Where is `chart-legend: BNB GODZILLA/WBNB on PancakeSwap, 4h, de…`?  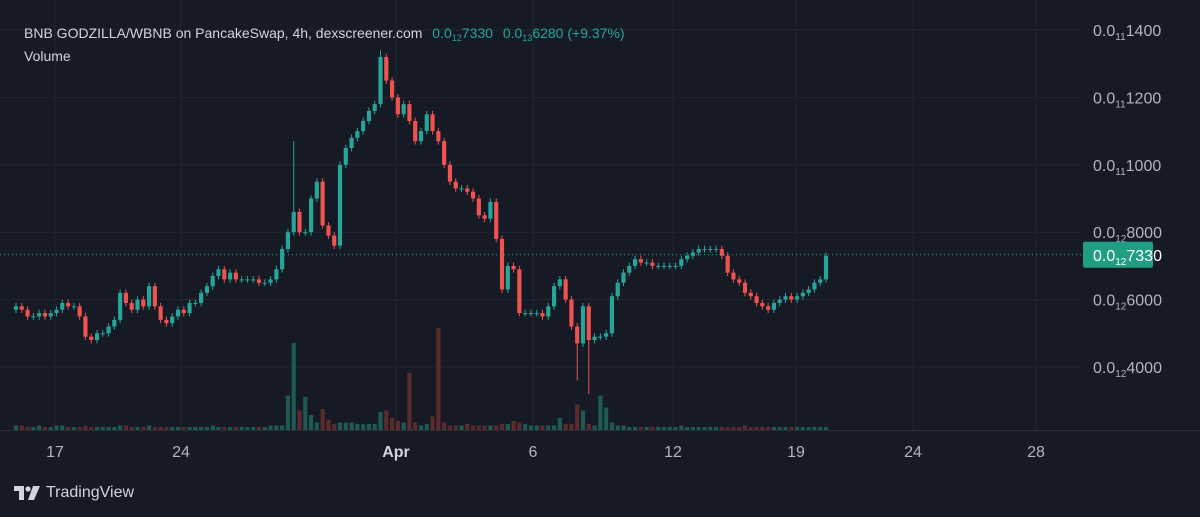
chart-legend: BNB GODZILLA/WBNB on PancakeSwap, 4h, de… is located at coordinates (324, 44).